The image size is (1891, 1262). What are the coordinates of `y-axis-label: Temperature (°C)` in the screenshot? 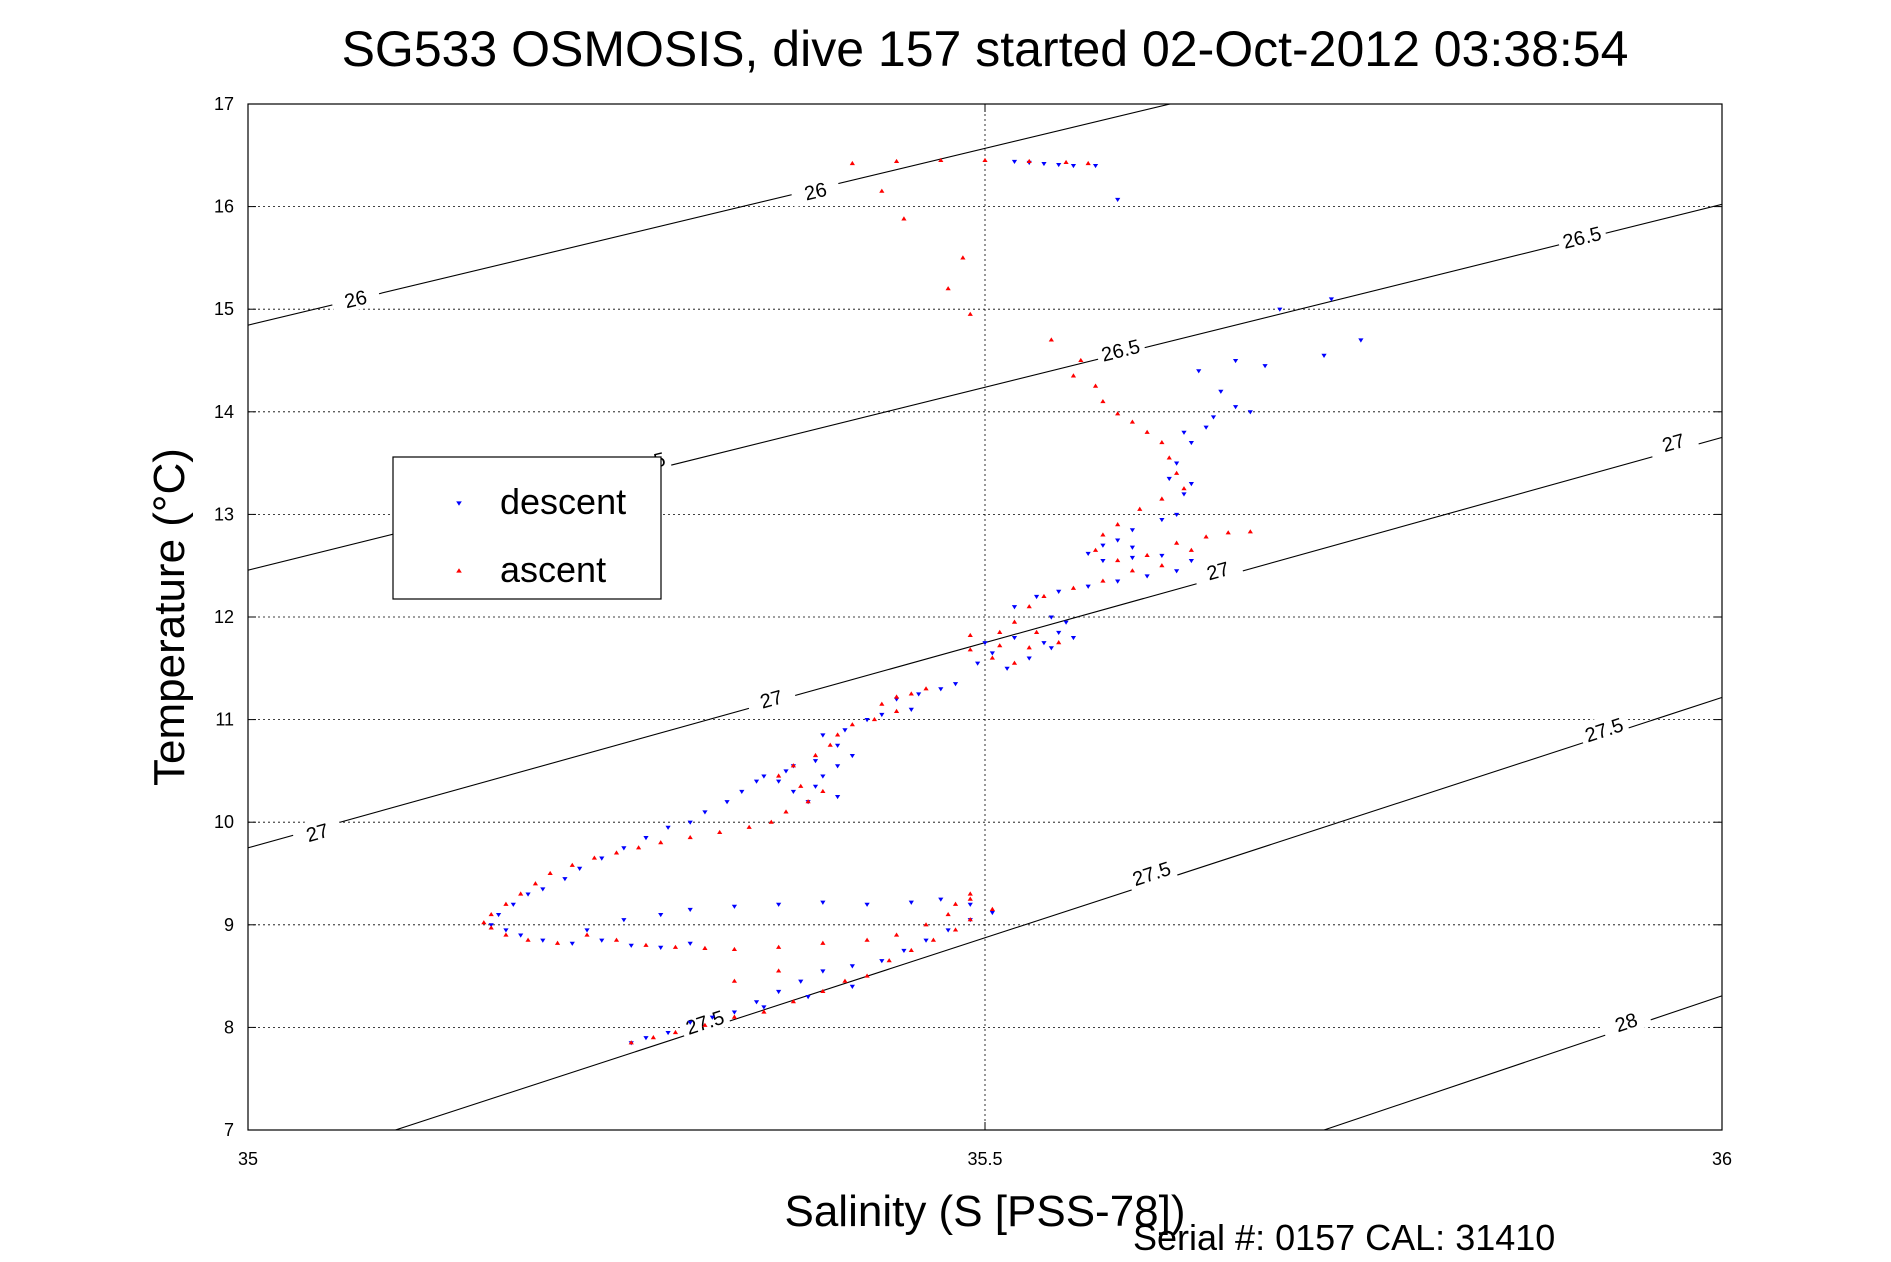 It's located at (169, 617).